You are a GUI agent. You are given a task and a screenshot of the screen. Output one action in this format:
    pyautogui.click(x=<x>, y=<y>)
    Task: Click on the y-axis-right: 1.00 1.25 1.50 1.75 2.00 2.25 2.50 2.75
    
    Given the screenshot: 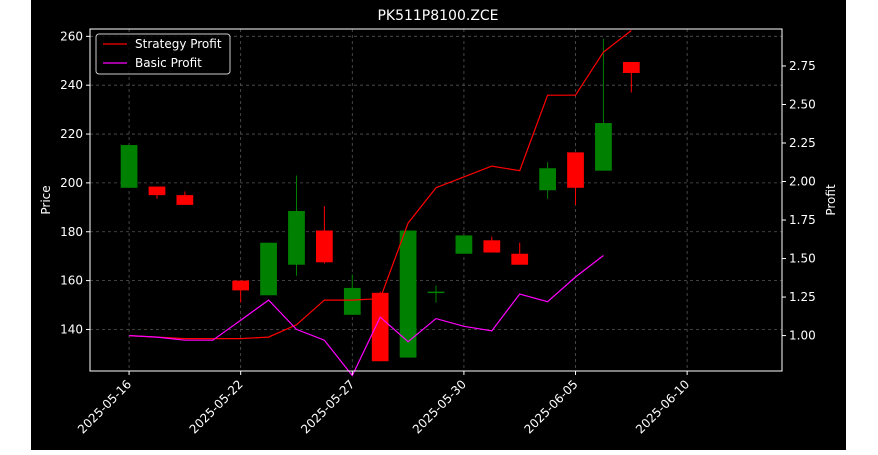 What is the action you would take?
    pyautogui.click(x=799, y=201)
    